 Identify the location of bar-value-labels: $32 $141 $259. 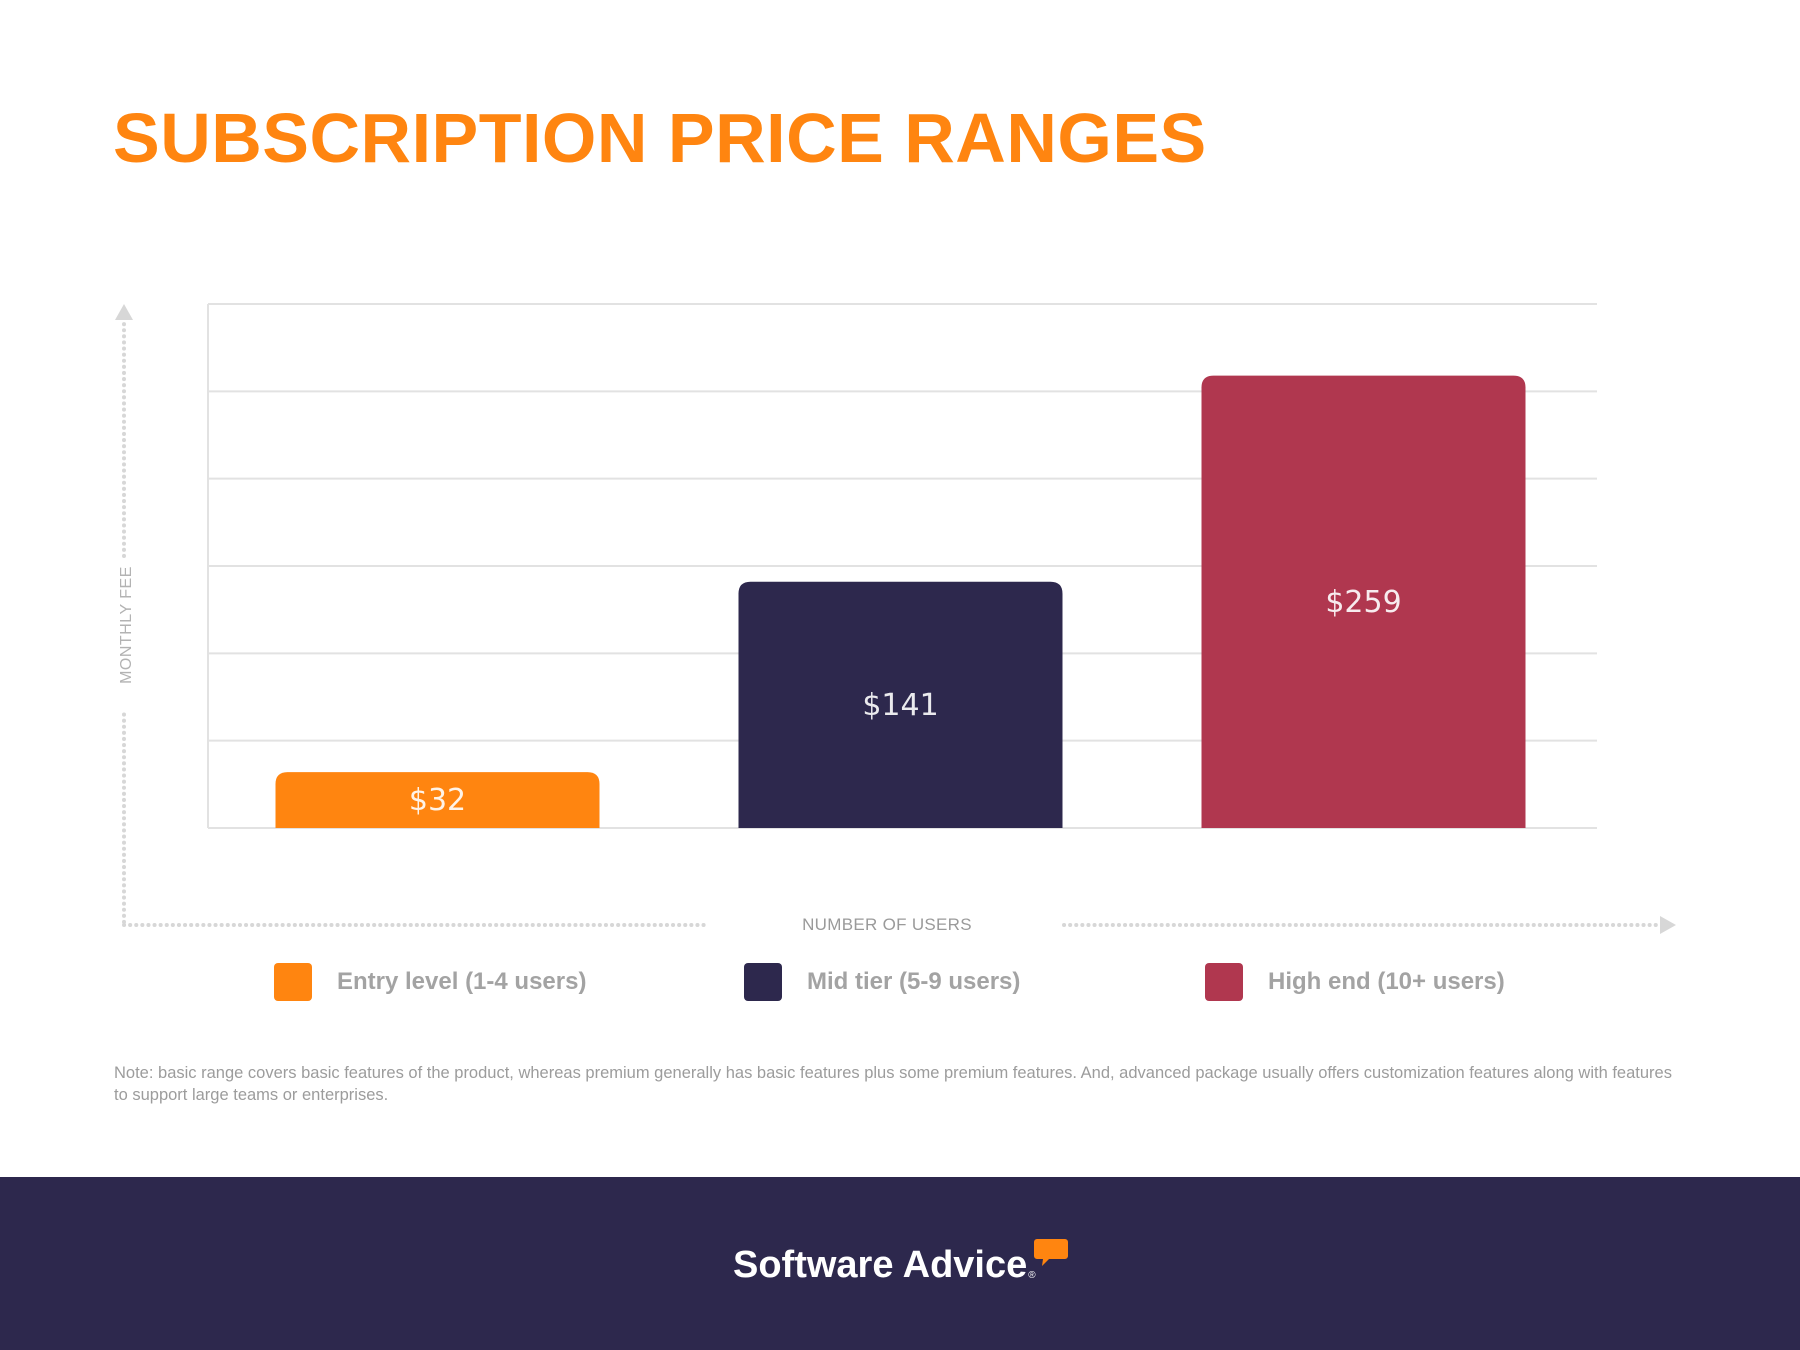
(905, 701).